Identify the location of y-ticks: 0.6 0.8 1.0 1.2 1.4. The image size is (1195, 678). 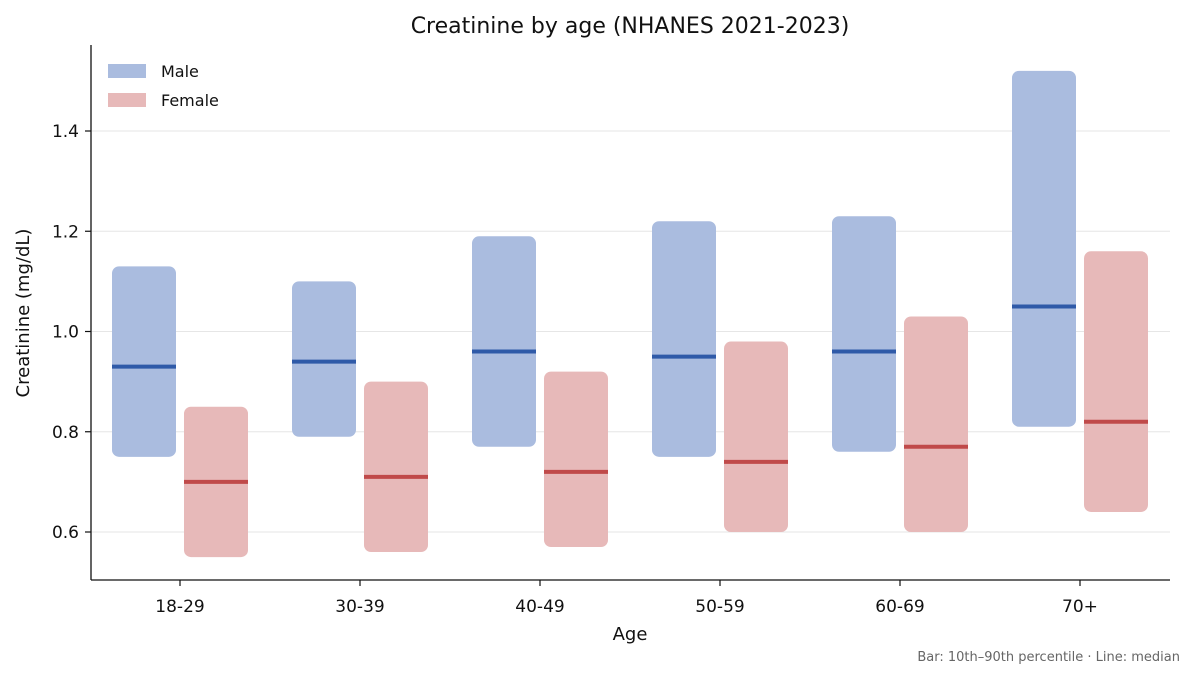
(71, 332).